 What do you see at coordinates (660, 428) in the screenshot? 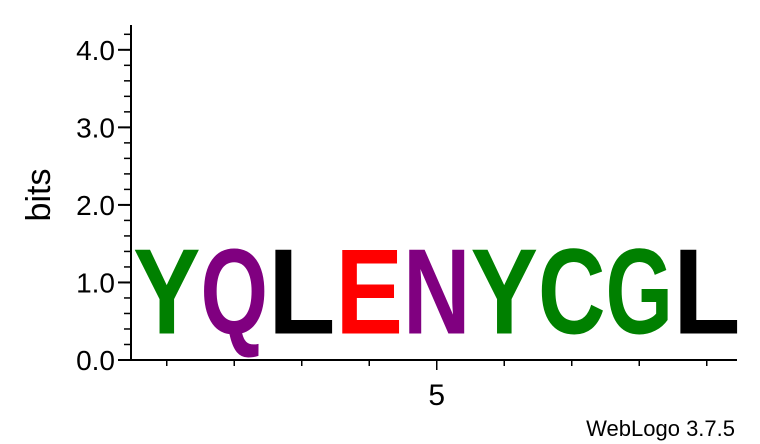
I see `weblogo-credit: WebLogo 3.7.5` at bounding box center [660, 428].